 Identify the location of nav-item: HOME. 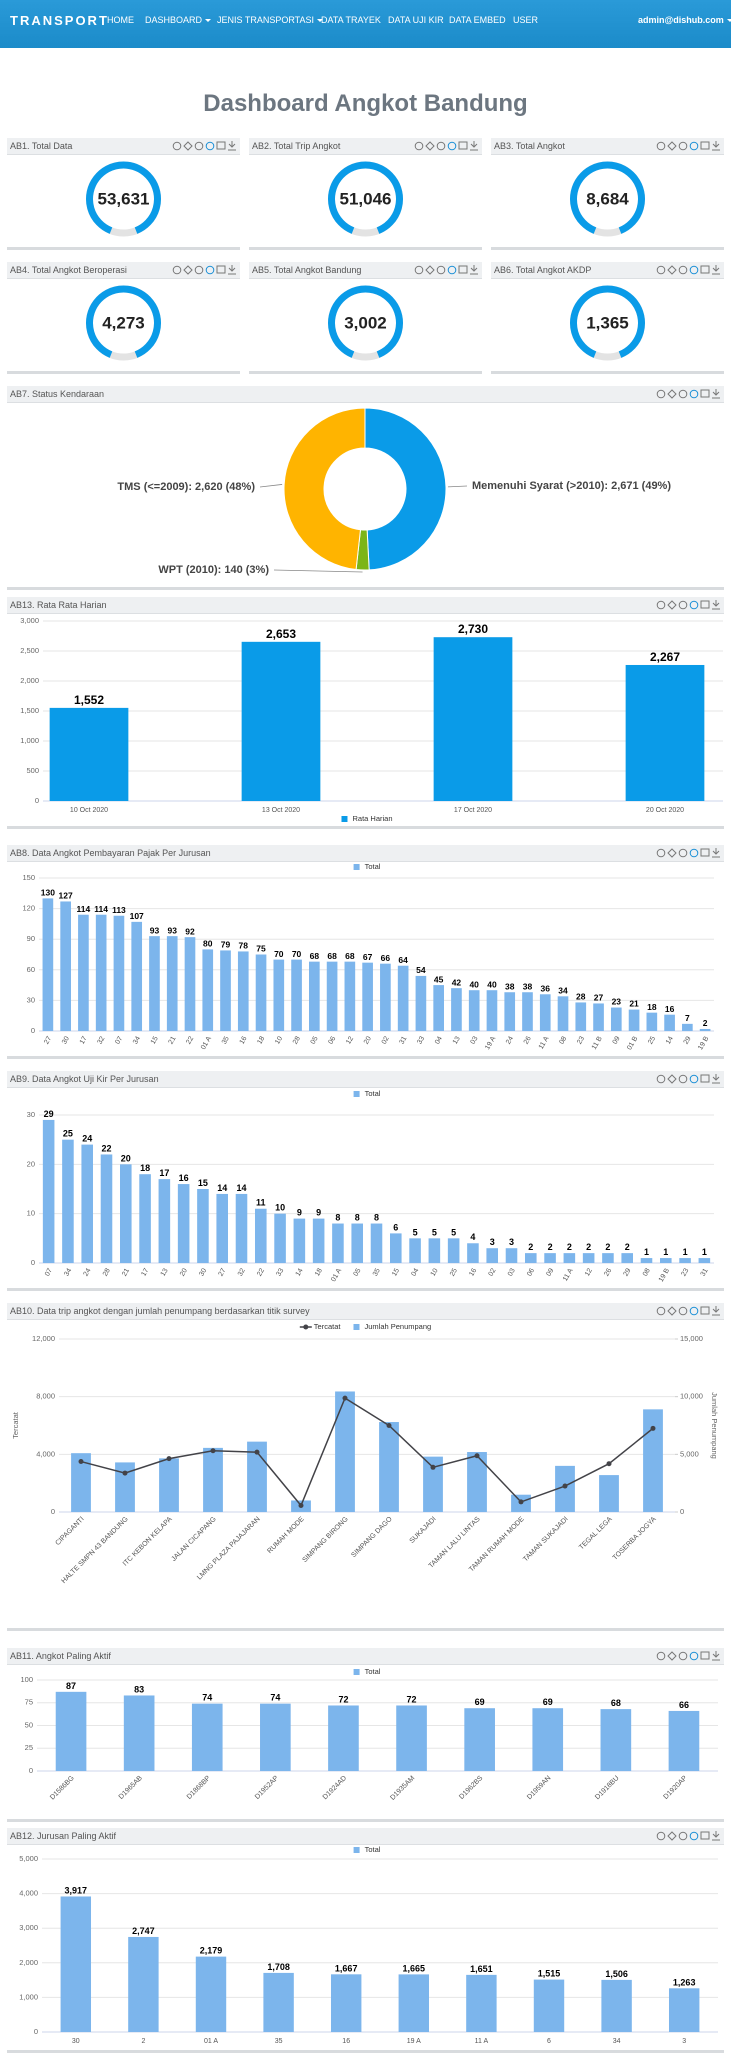
(120, 20).